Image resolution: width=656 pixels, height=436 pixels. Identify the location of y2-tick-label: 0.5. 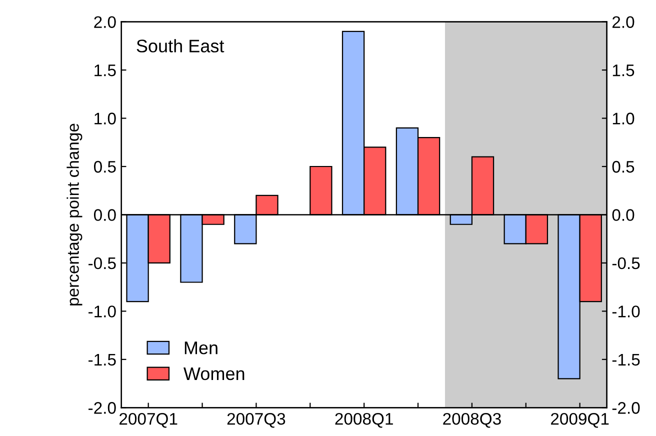
(623, 166).